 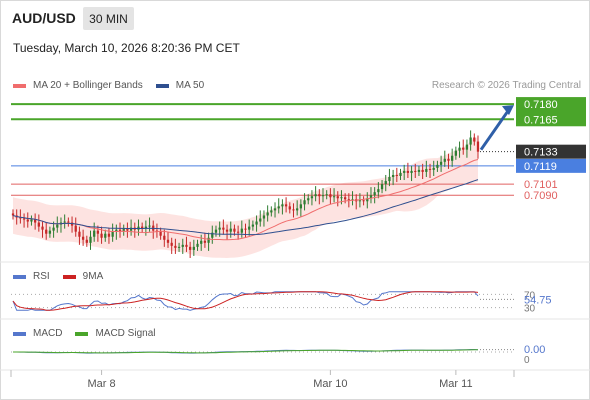 What do you see at coordinates (108, 18) in the screenshot?
I see `timeframe-button: 30 MIN` at bounding box center [108, 18].